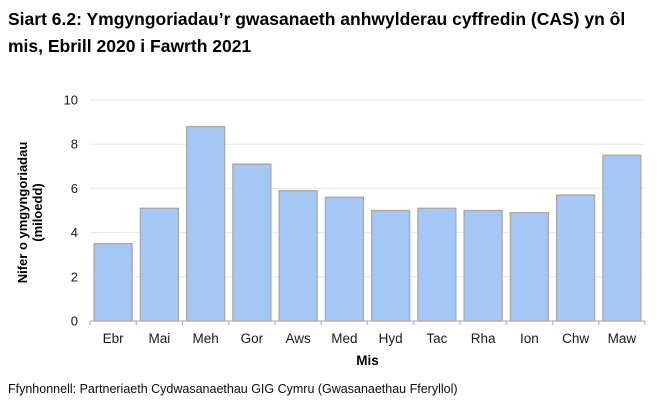  I want to click on bar-tac, so click(437, 264).